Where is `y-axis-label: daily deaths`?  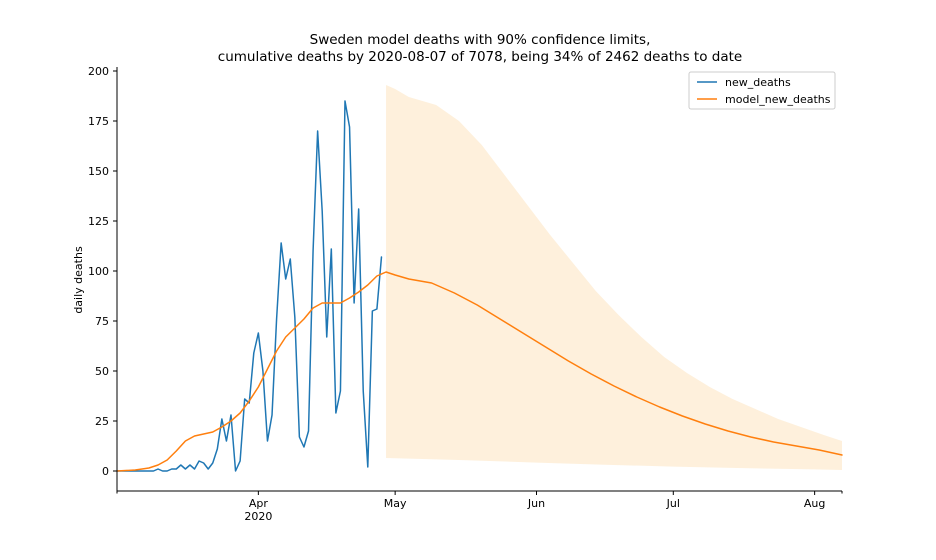
y-axis-label: daily deaths is located at coordinates (78, 280).